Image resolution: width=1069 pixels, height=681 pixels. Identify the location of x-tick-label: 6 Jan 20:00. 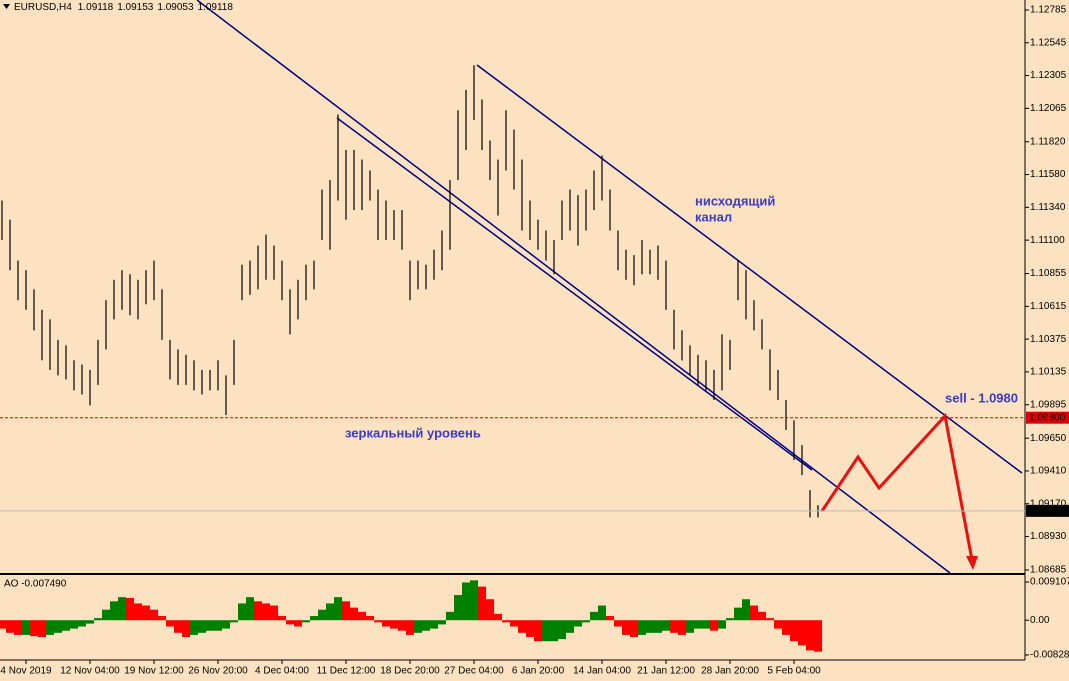
(538, 671).